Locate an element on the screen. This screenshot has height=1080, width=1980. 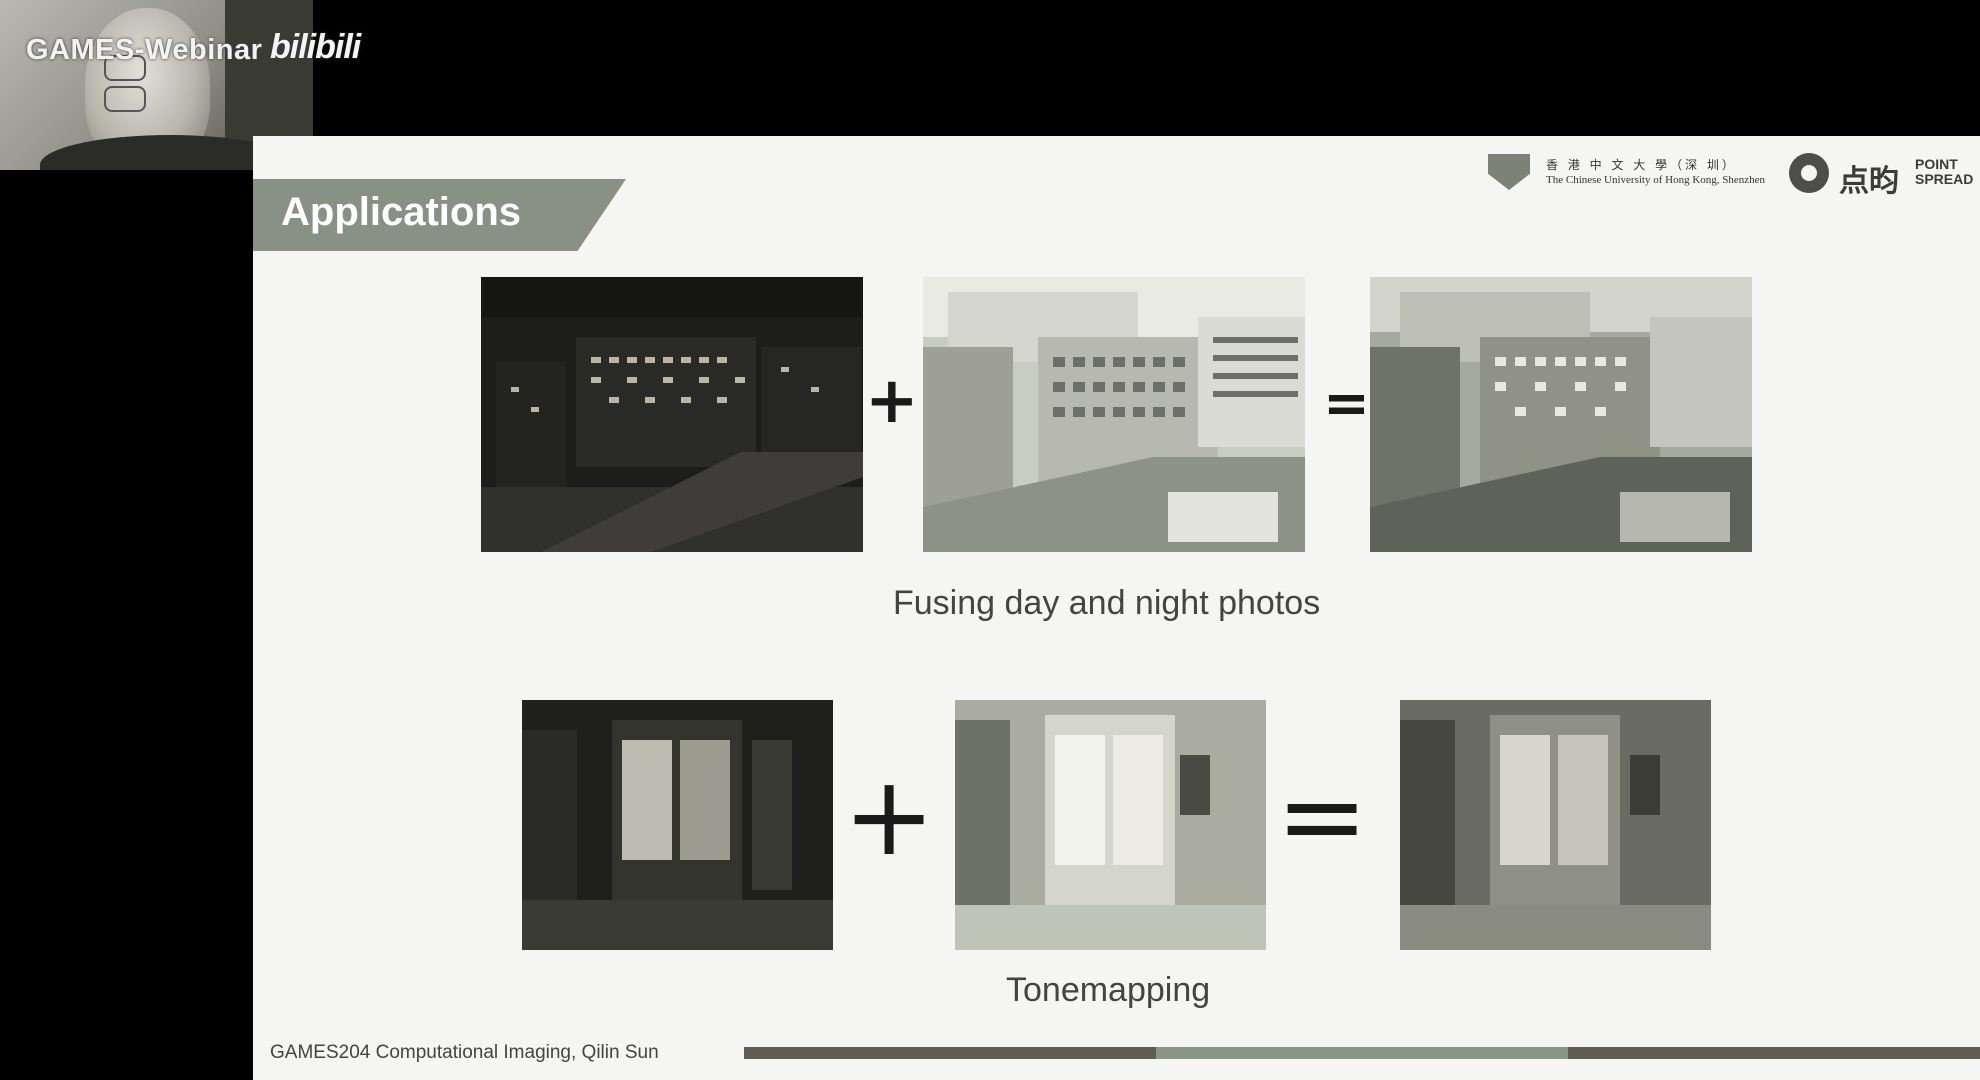
day-photo is located at coordinates (1114, 414).